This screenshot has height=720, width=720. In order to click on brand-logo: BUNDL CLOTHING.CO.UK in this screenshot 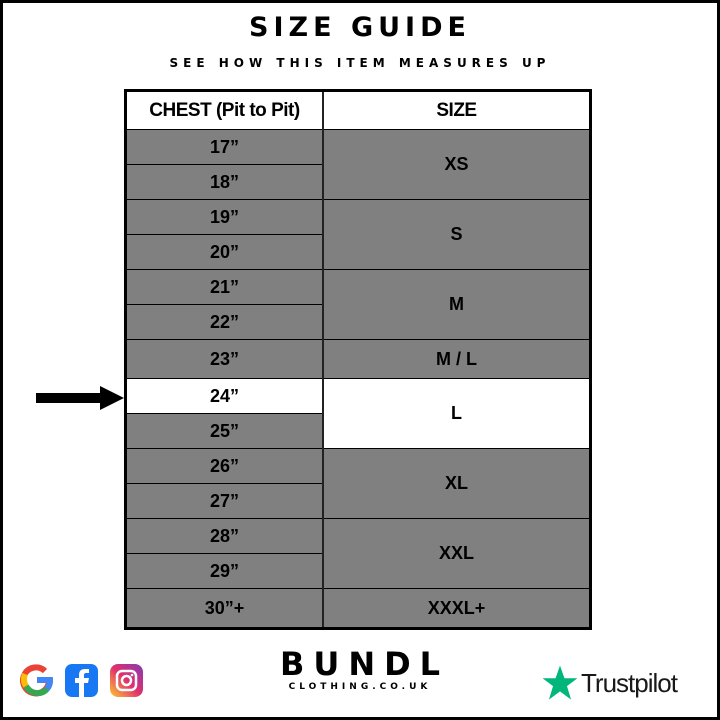, I will do `click(360, 670)`.